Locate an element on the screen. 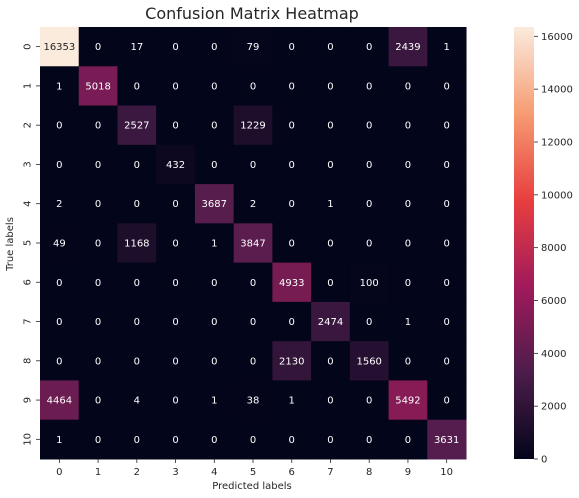 Image resolution: width=579 pixels, height=498 pixels. y-axis-label: True labels is located at coordinates (10, 244).